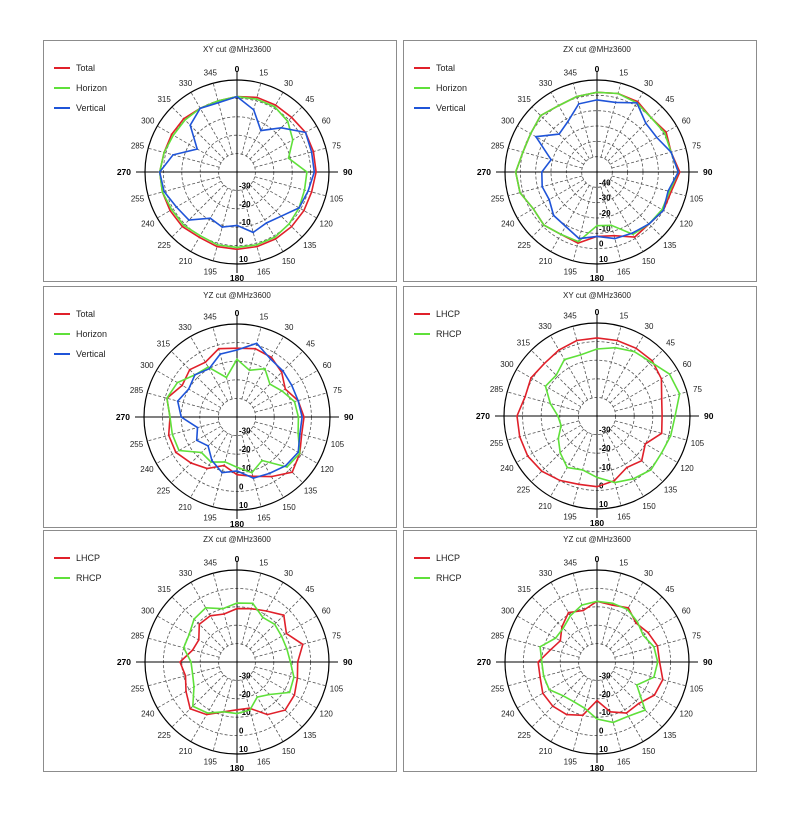 The width and height of the screenshot is (800, 816). Describe the element at coordinates (649, 506) in the screenshot. I see `angle-tick-label: 150` at that location.